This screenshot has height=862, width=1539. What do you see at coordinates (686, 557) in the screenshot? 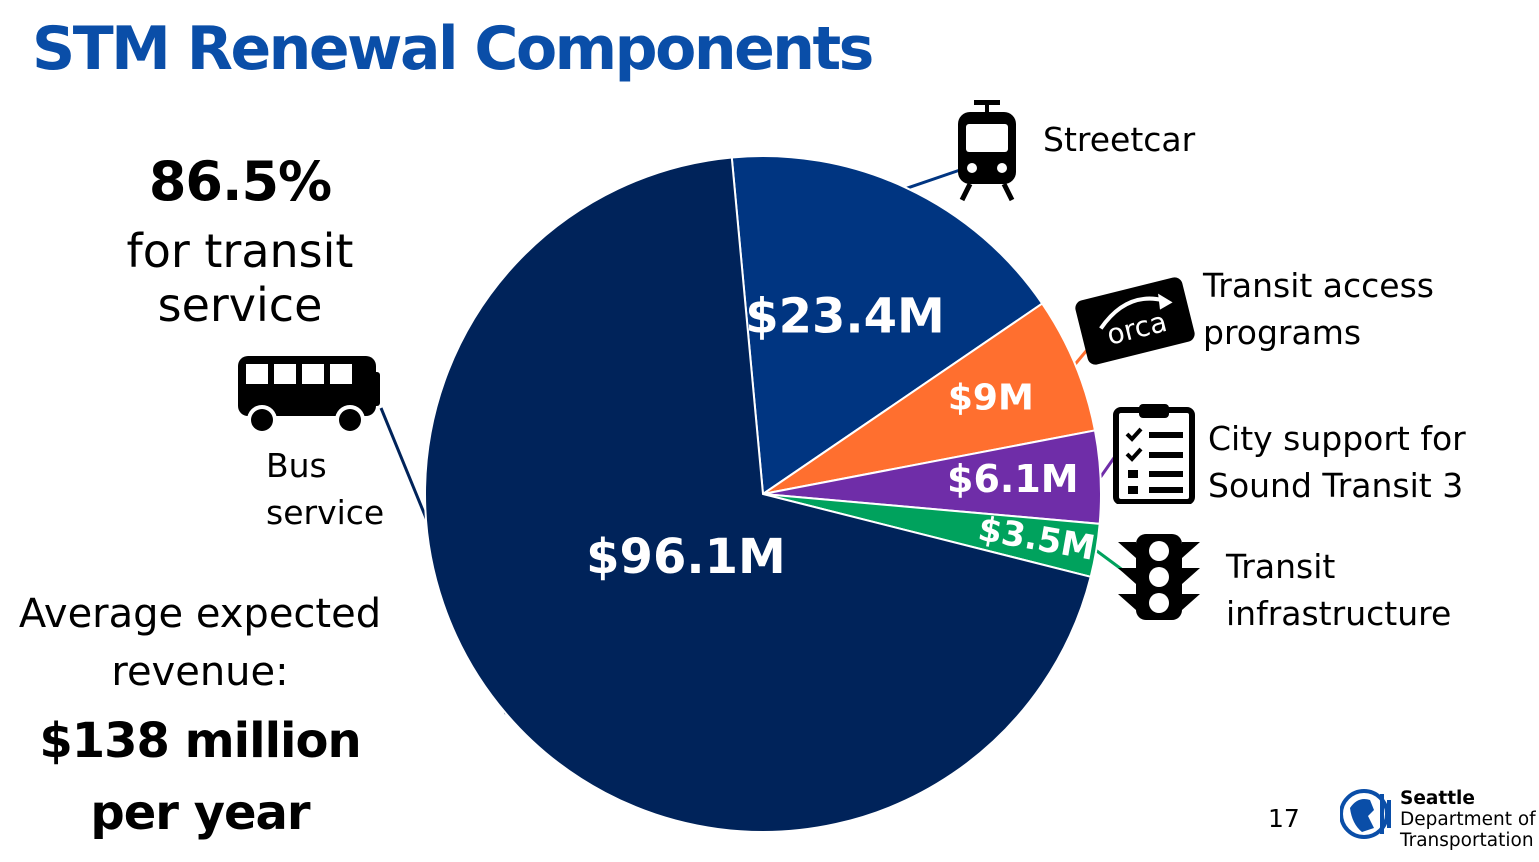
I see `slice-value-label-0: $96.1M` at bounding box center [686, 557].